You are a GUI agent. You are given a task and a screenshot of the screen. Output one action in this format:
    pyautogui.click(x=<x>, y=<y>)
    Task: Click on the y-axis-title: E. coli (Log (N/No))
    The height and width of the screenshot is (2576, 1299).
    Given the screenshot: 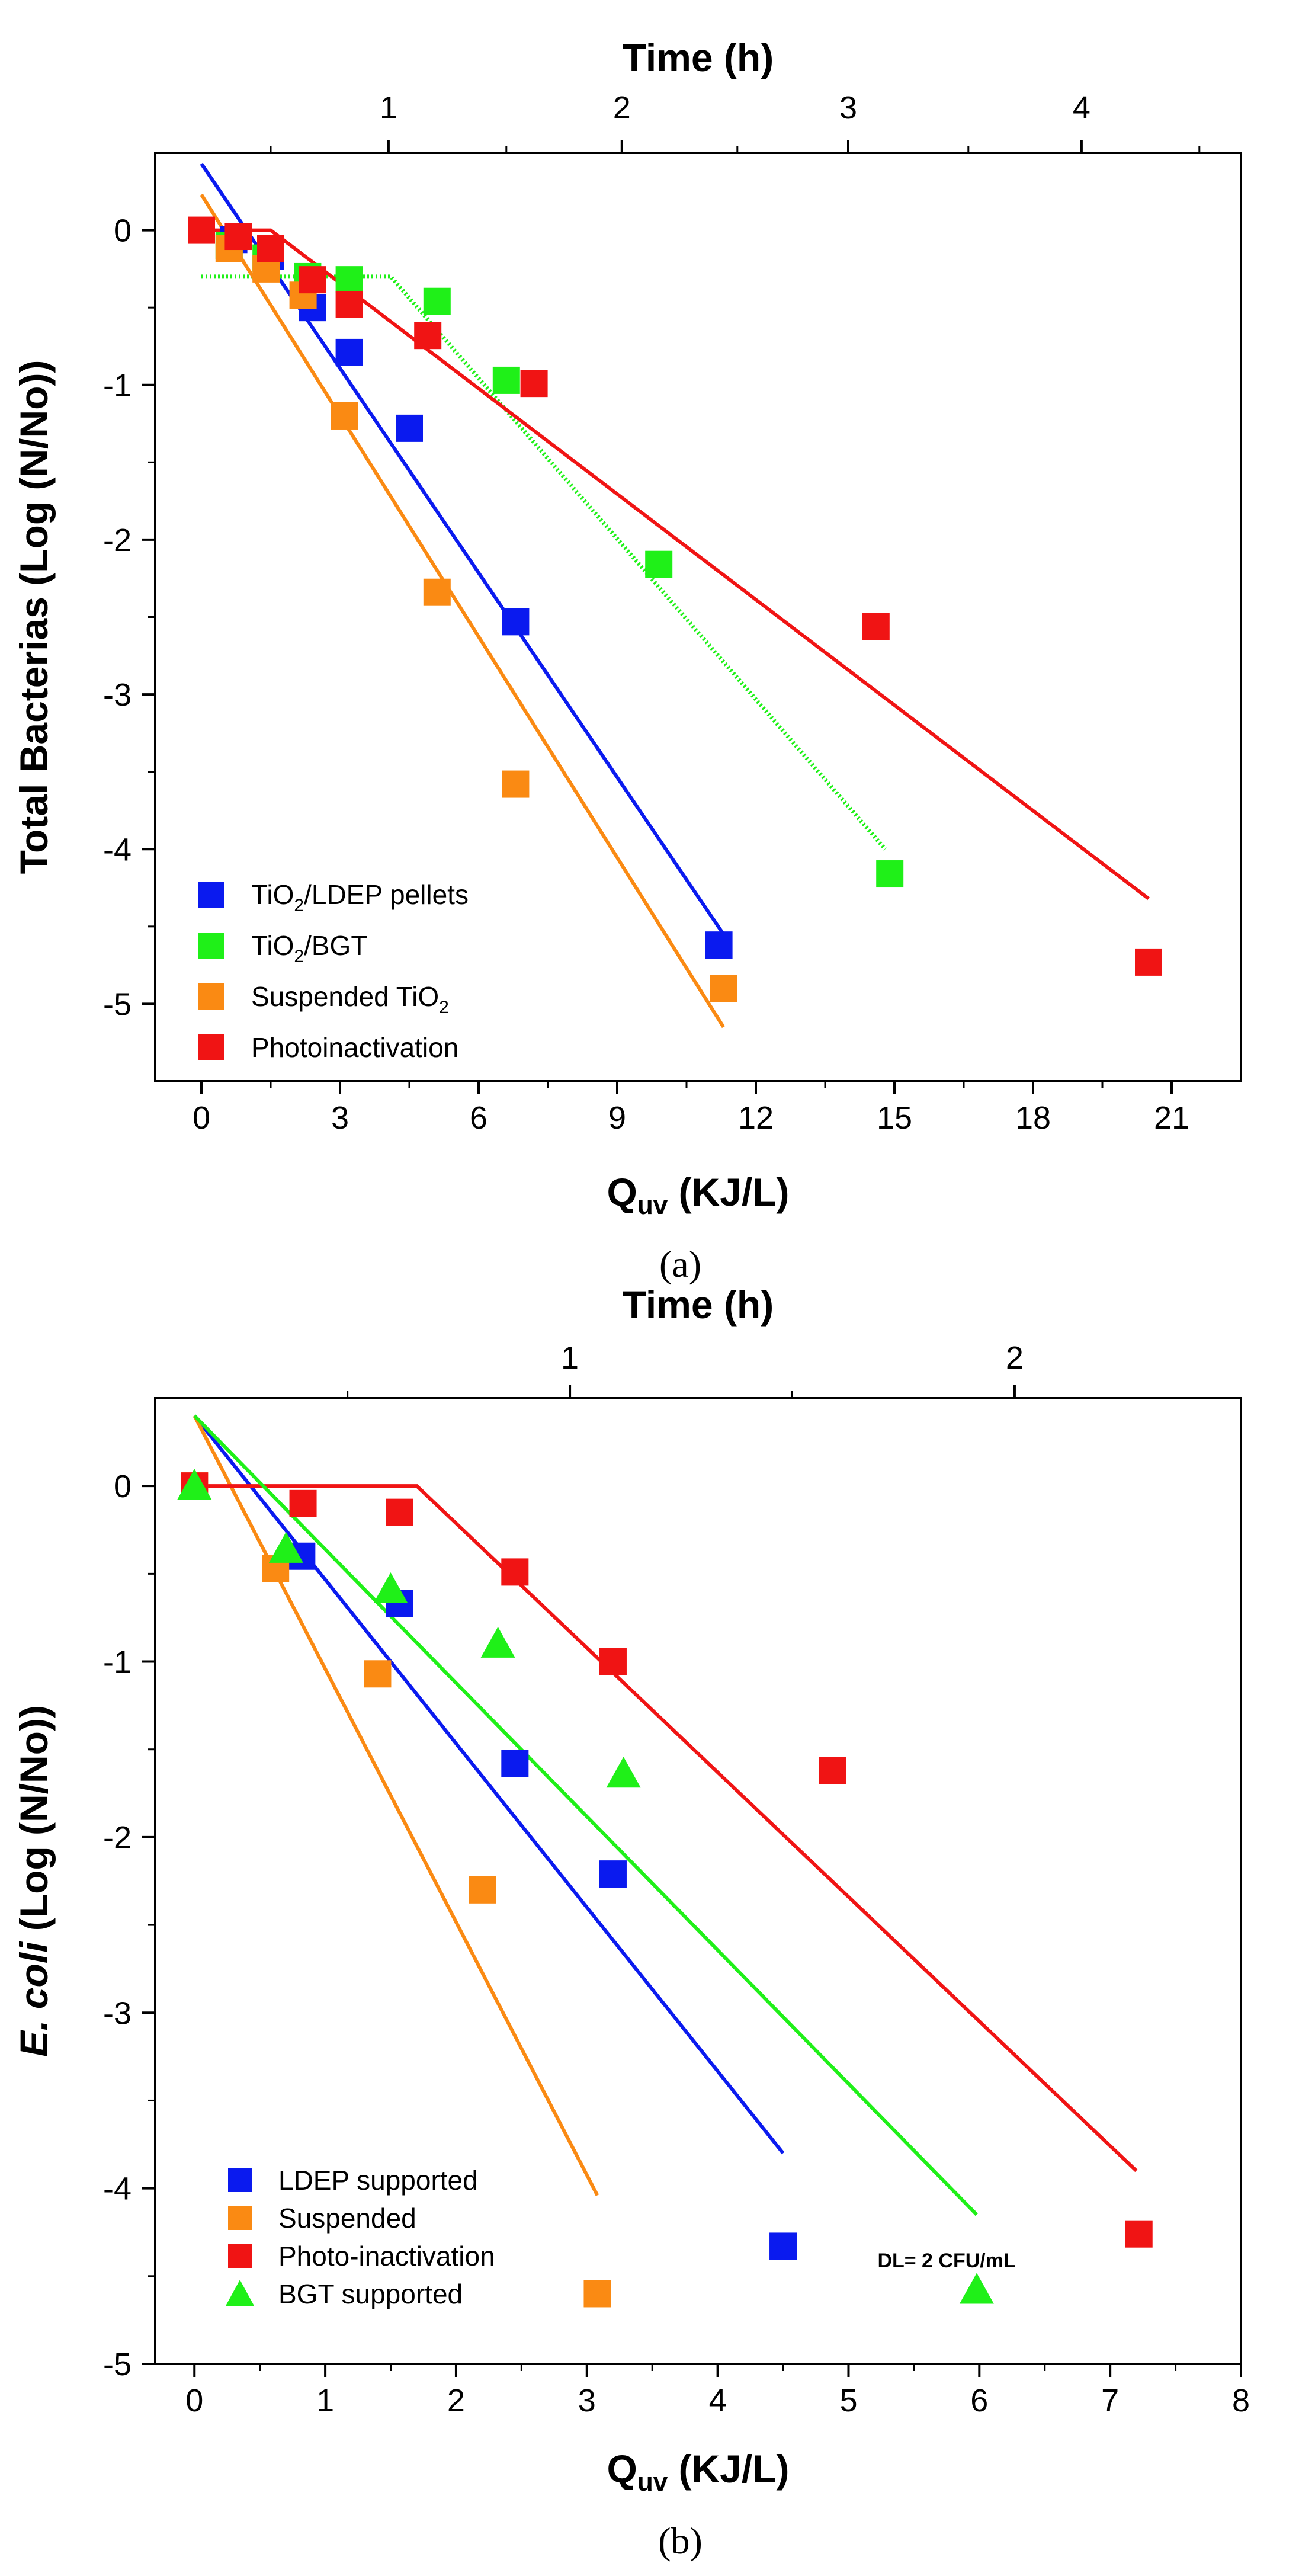 What is the action you would take?
    pyautogui.click(x=34, y=1881)
    